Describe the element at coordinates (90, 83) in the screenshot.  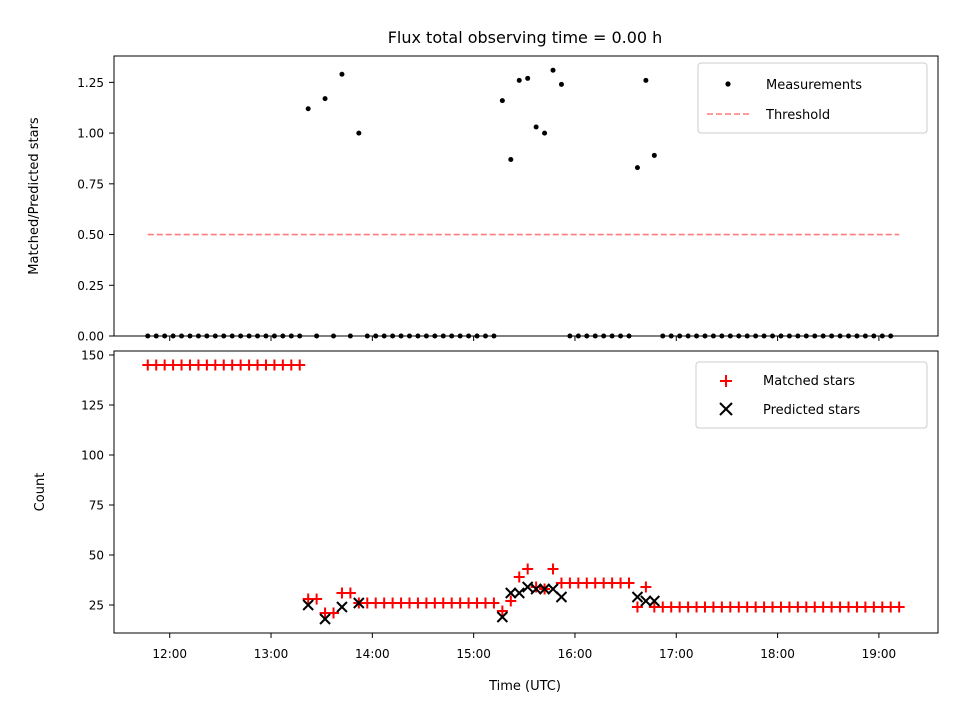
I see `ratio-y-tick-label: 1.25` at that location.